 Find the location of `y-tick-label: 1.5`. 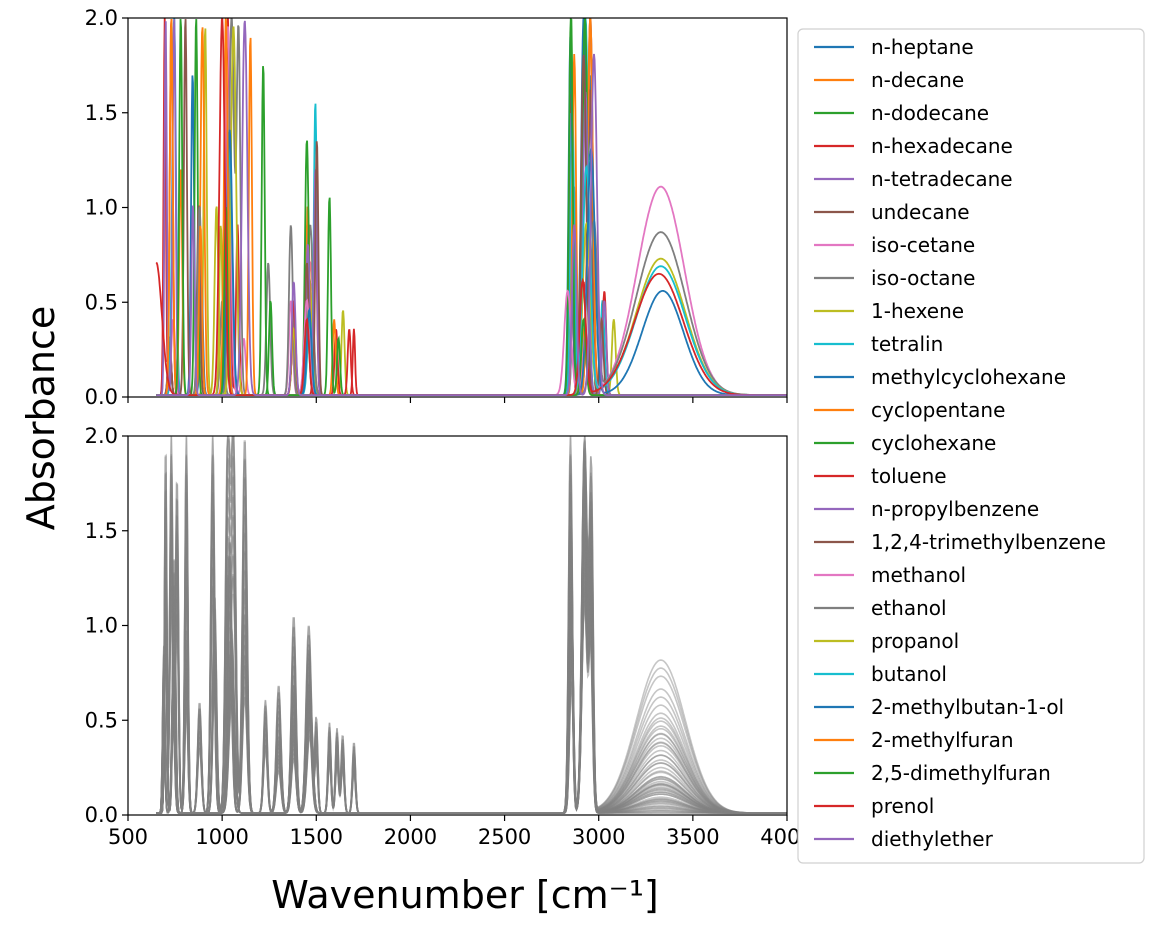

y-tick-label: 1.5 is located at coordinates (101, 113).